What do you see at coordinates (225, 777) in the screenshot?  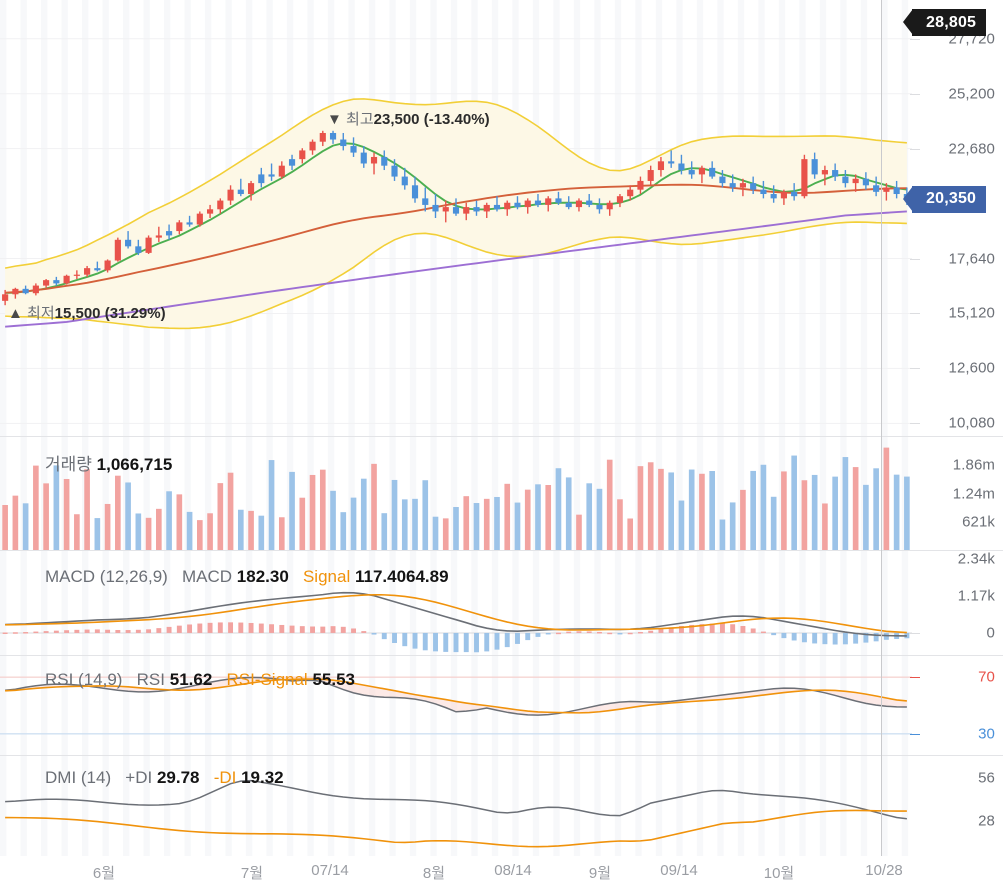 I see `mdi-label: -DI` at bounding box center [225, 777].